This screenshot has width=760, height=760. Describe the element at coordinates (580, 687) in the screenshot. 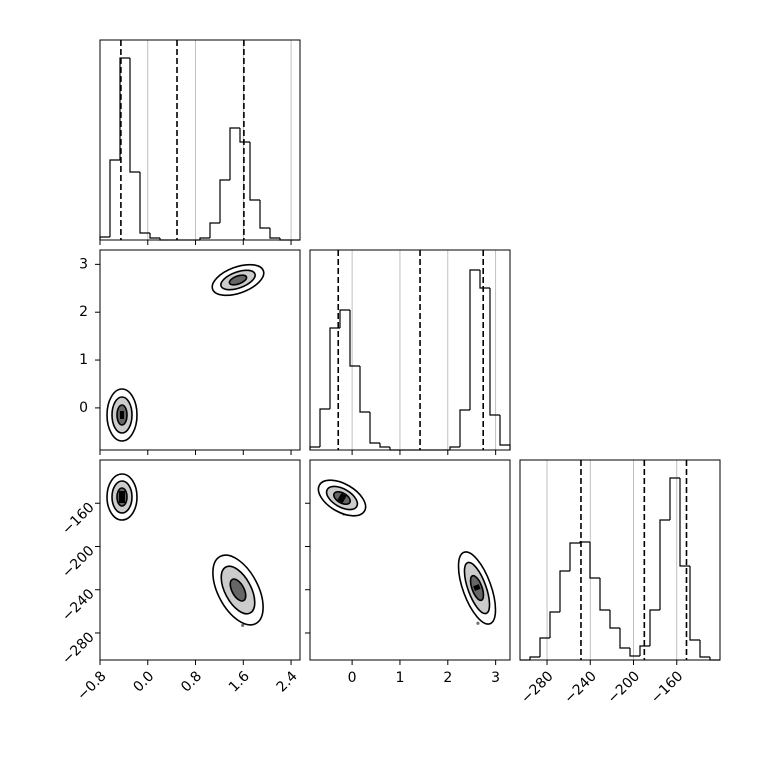

I see `x-tick-label: −240` at that location.